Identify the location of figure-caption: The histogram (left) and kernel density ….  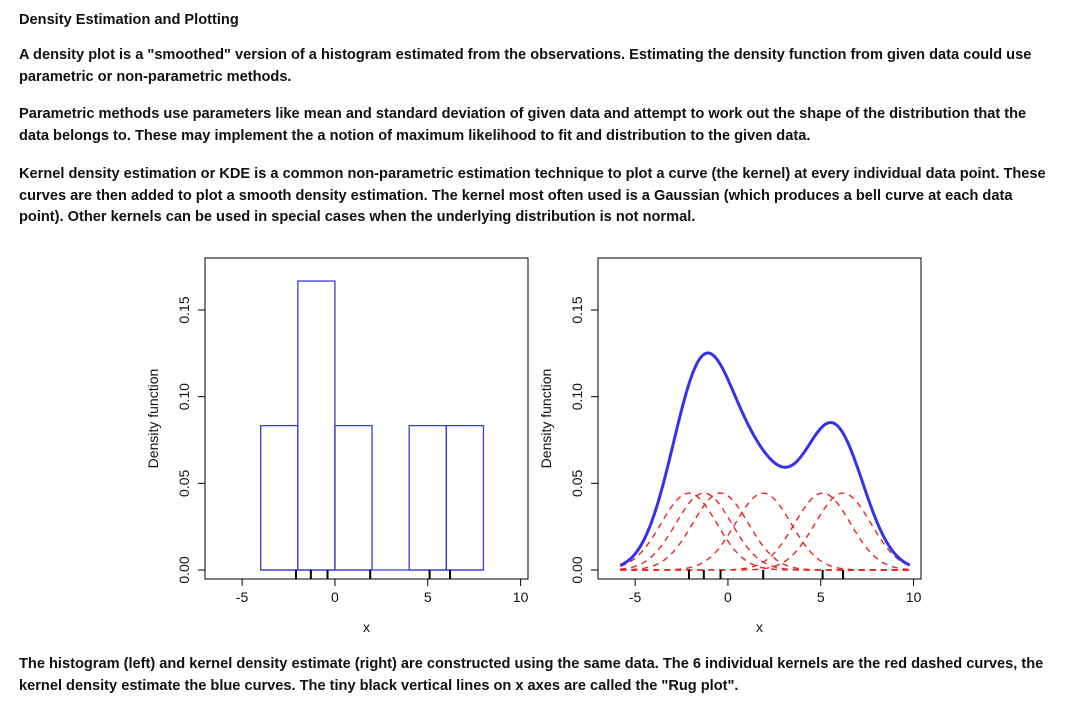
(531, 675).